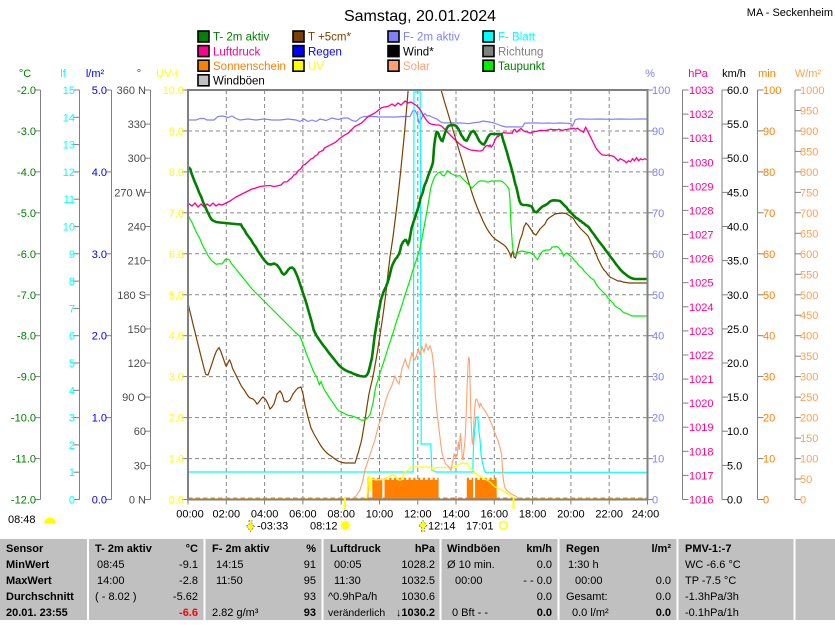  Describe the element at coordinates (469, 581) in the screenshot. I see `svg-text: 00:00` at that location.